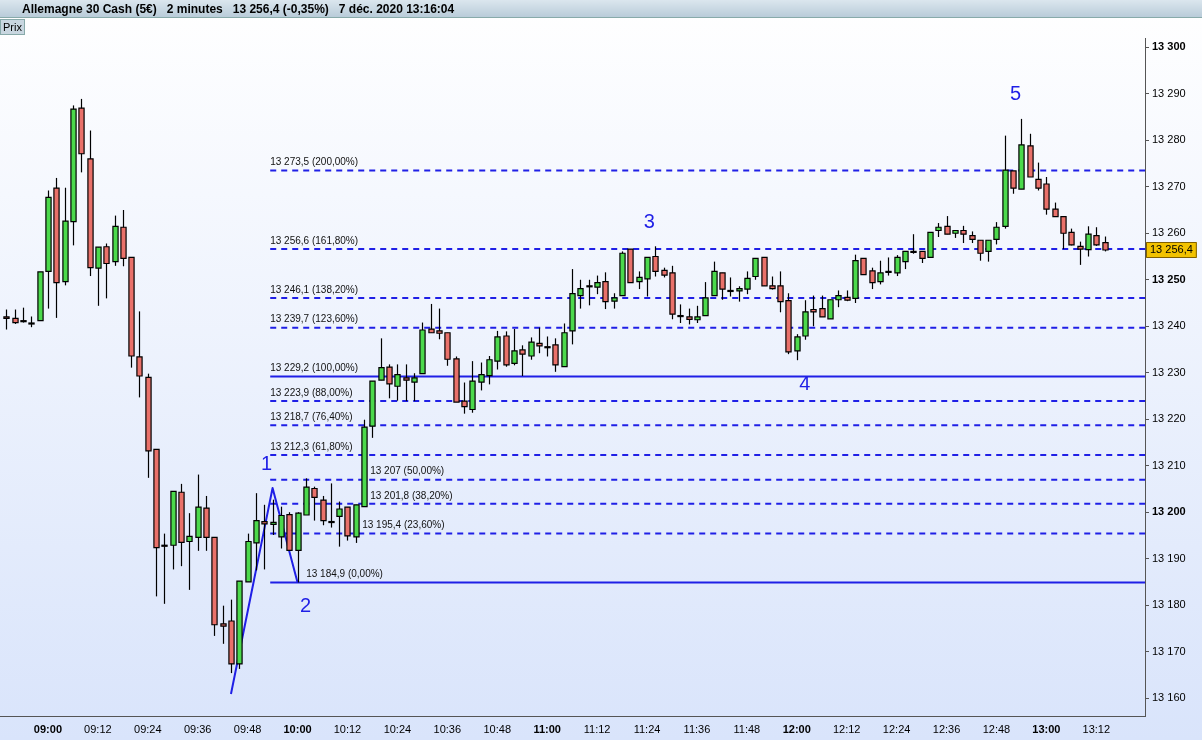 This screenshot has height=740, width=1202. What do you see at coordinates (314, 319) in the screenshot?
I see `ref-line-label: 13 239,7 (123,60%)` at bounding box center [314, 319].